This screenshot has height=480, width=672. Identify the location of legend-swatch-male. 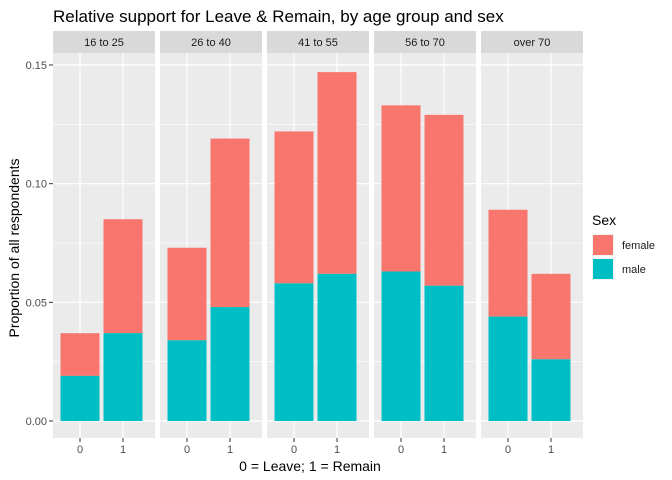
(603, 269).